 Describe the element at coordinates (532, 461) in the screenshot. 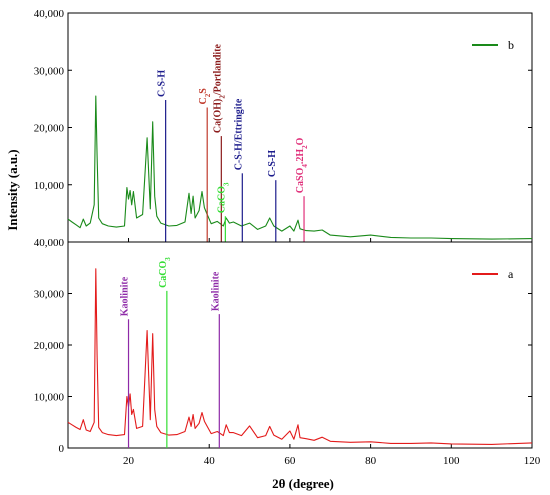

I see `x-tick-label: 120` at that location.